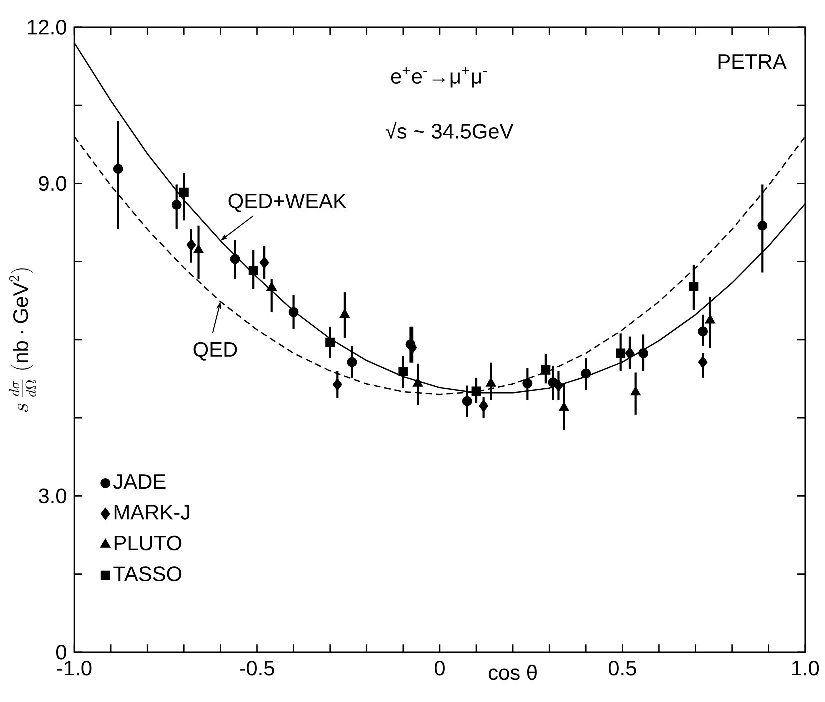 The height and width of the screenshot is (702, 825). What do you see at coordinates (61, 652) in the screenshot?
I see `y-tick-label: 0` at bounding box center [61, 652].